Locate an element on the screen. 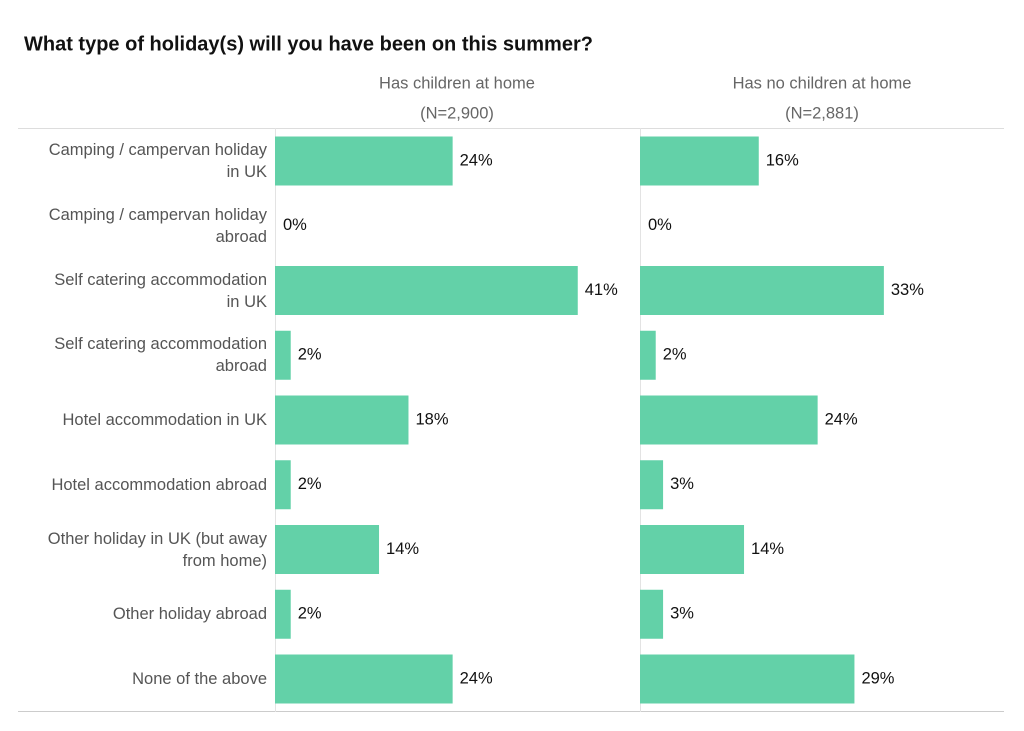 Image resolution: width=1024 pixels, height=731 pixels. category-label: Camping / campervan holiday in UK is located at coordinates (157, 161).